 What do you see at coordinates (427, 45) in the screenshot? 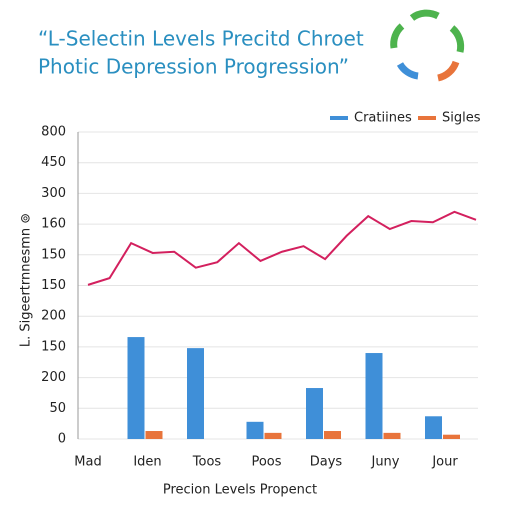
I see `logo` at bounding box center [427, 45].